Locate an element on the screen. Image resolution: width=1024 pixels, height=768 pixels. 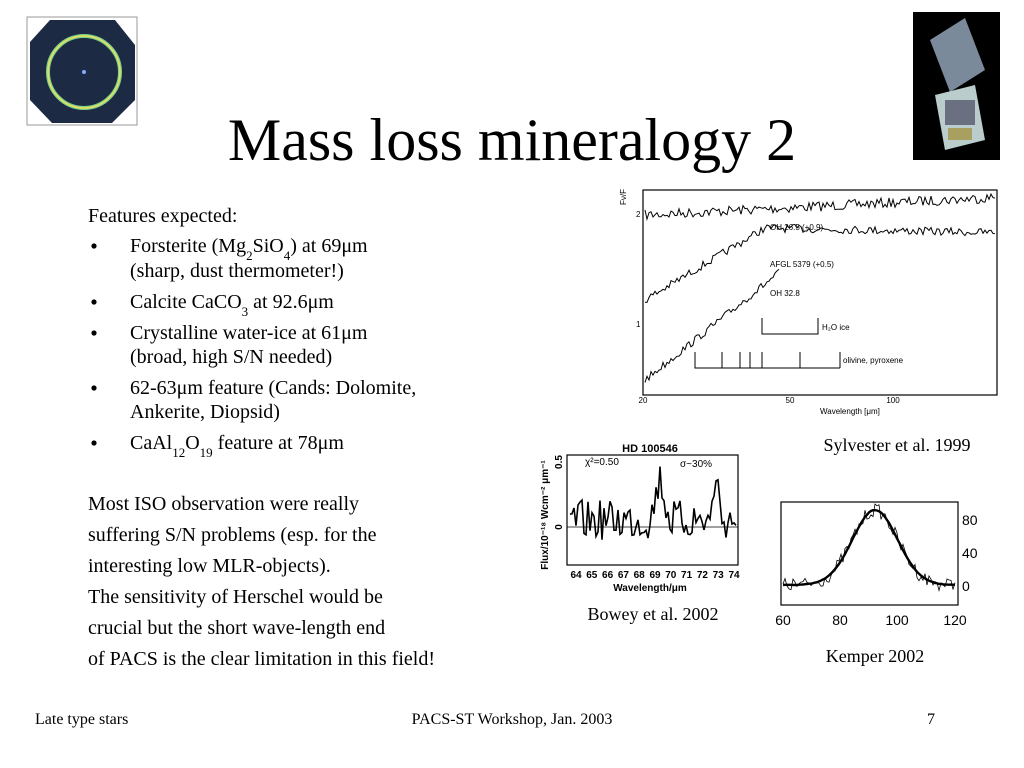
paragraph-line: interesting low MLR-objects). is located at coordinates (209, 566).